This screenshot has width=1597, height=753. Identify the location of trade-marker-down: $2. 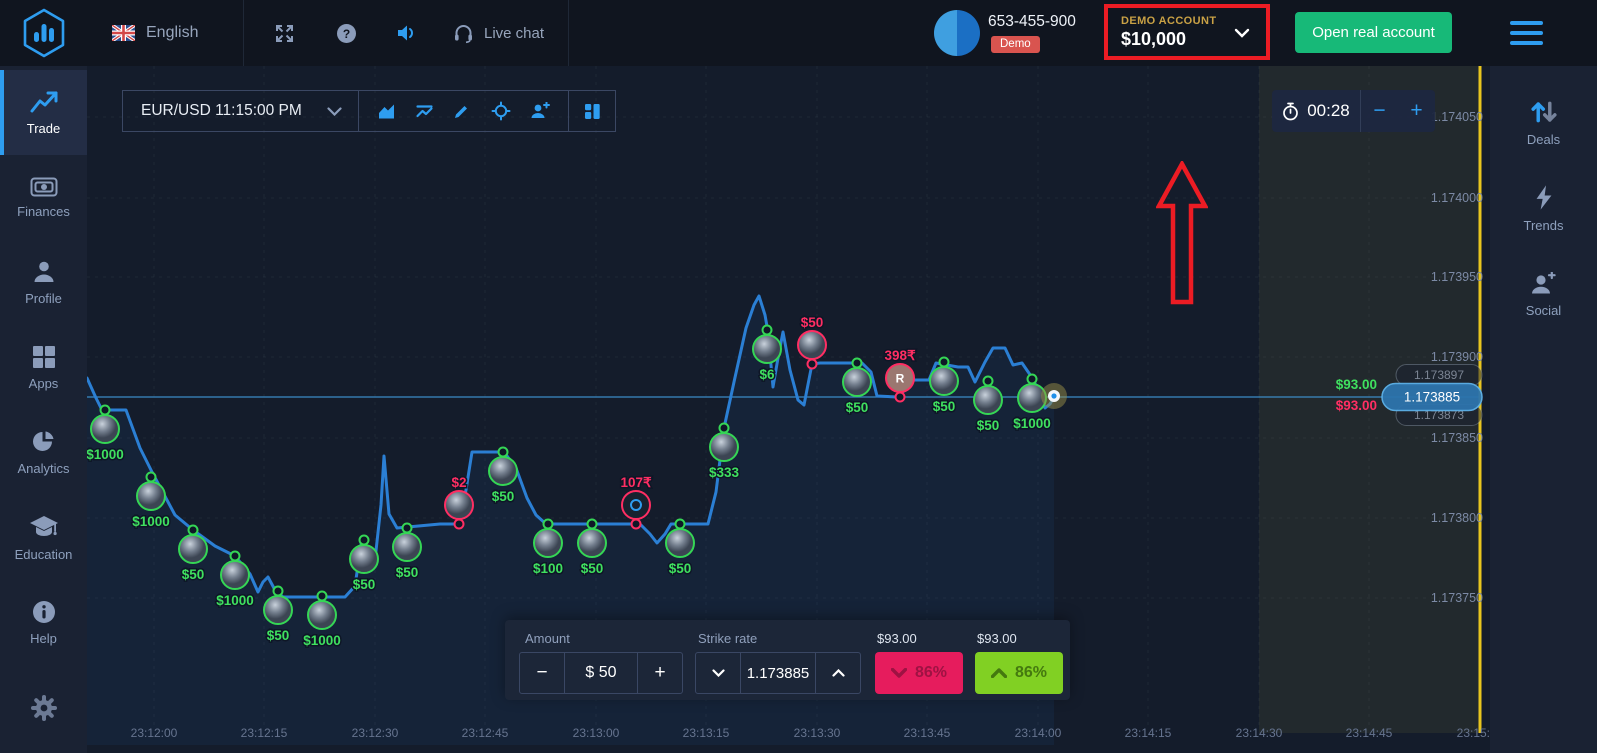
(459, 502).